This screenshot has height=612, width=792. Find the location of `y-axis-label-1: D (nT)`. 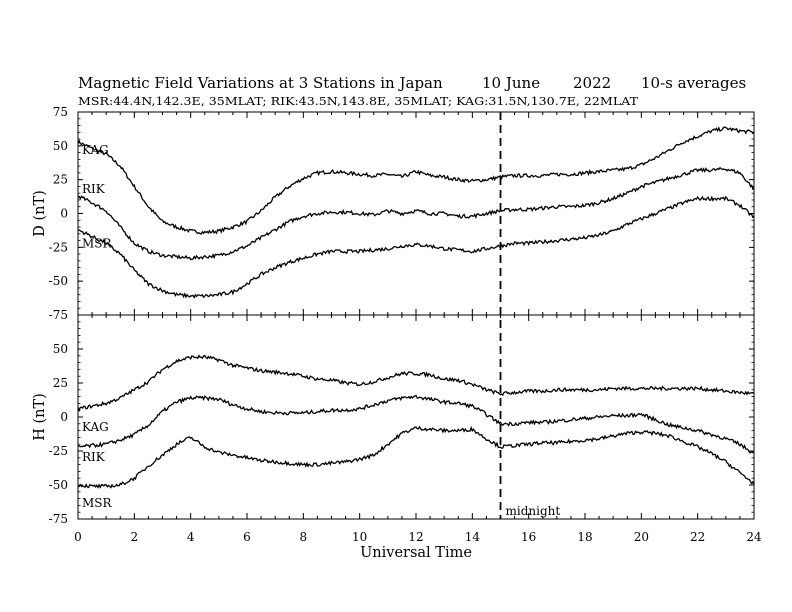

y-axis-label-1: D (nT) is located at coordinates (40, 213).